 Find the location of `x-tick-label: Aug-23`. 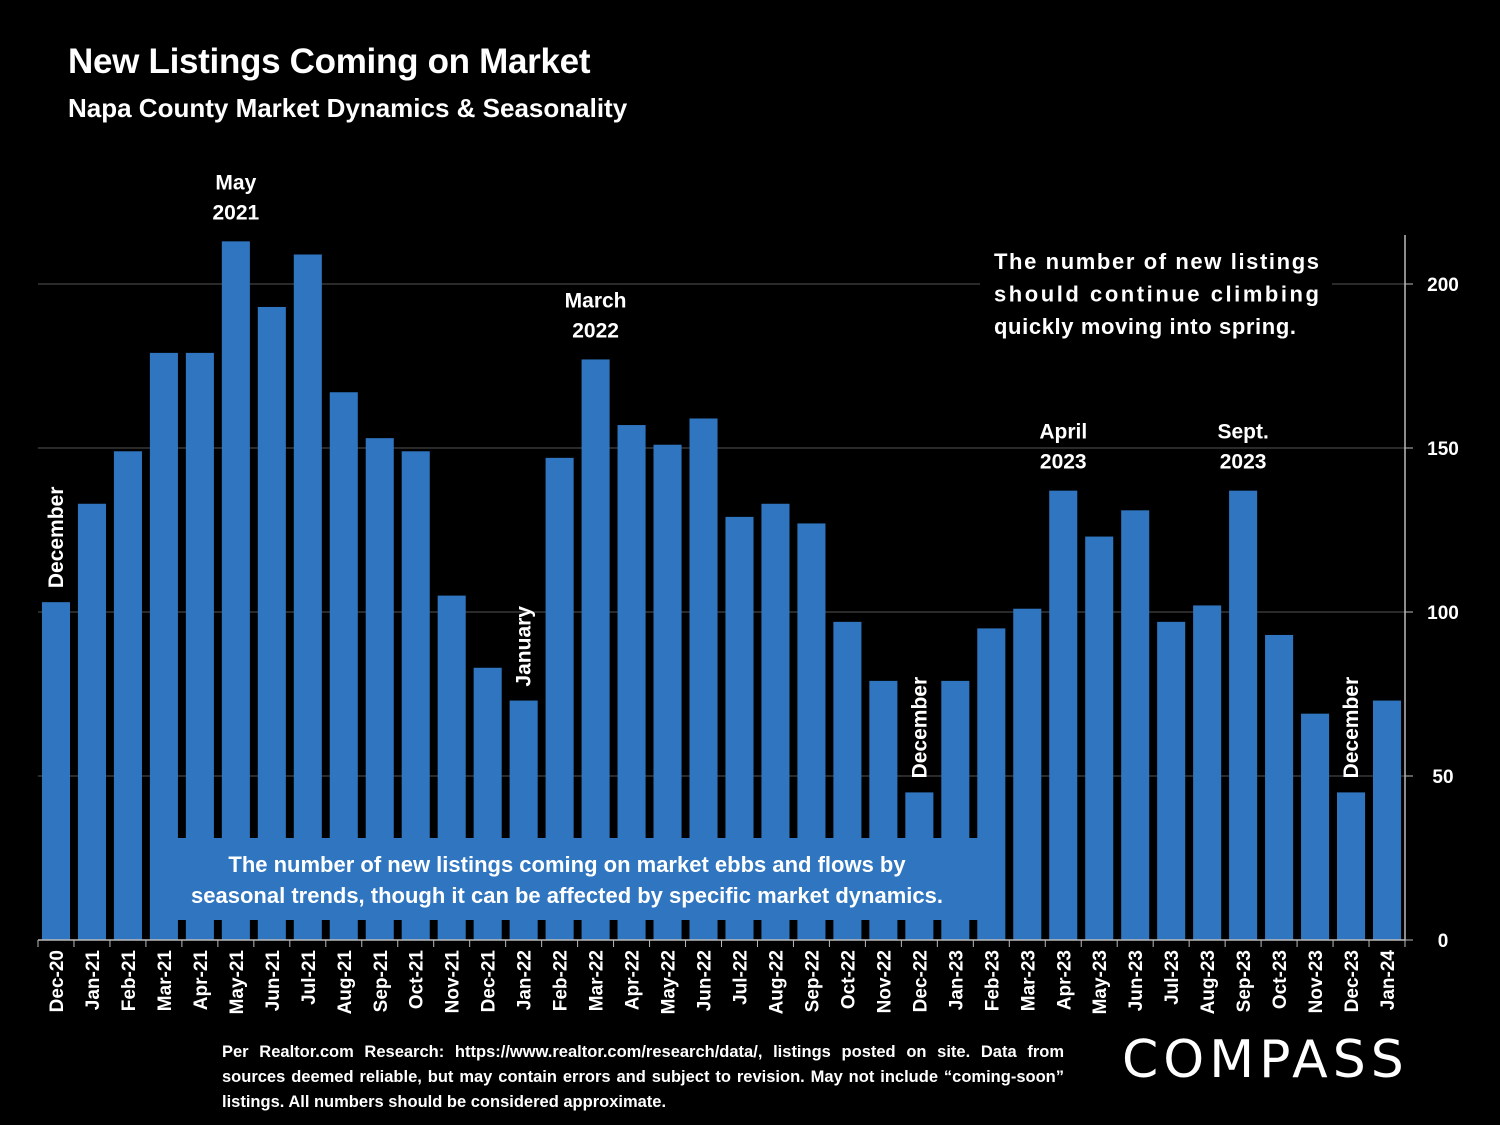

x-tick-label: Aug-23 is located at coordinates (1208, 982).